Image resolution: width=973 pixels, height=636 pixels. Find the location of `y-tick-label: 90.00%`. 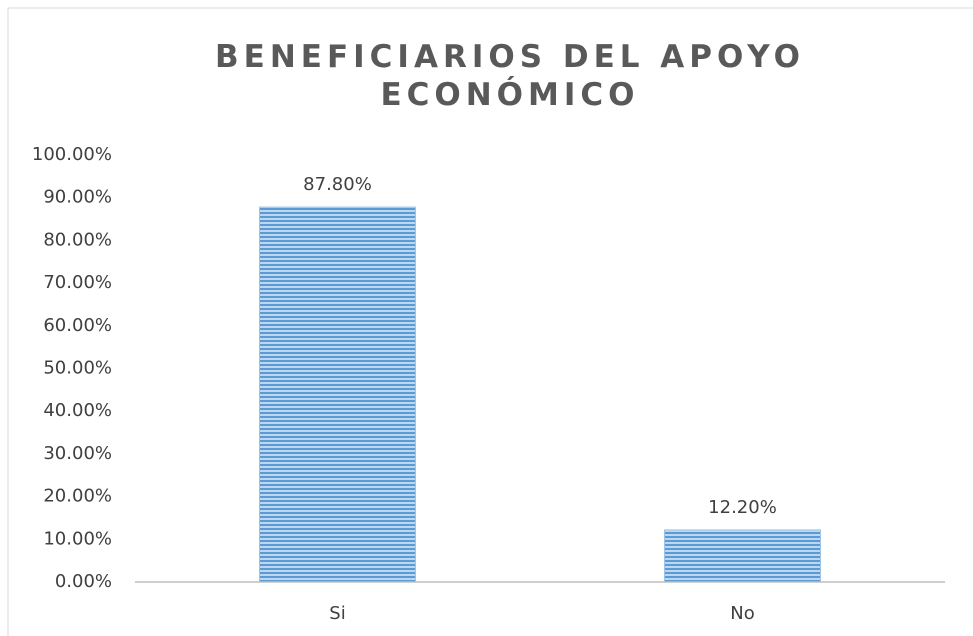

y-tick-label: 90.00% is located at coordinates (77, 197).